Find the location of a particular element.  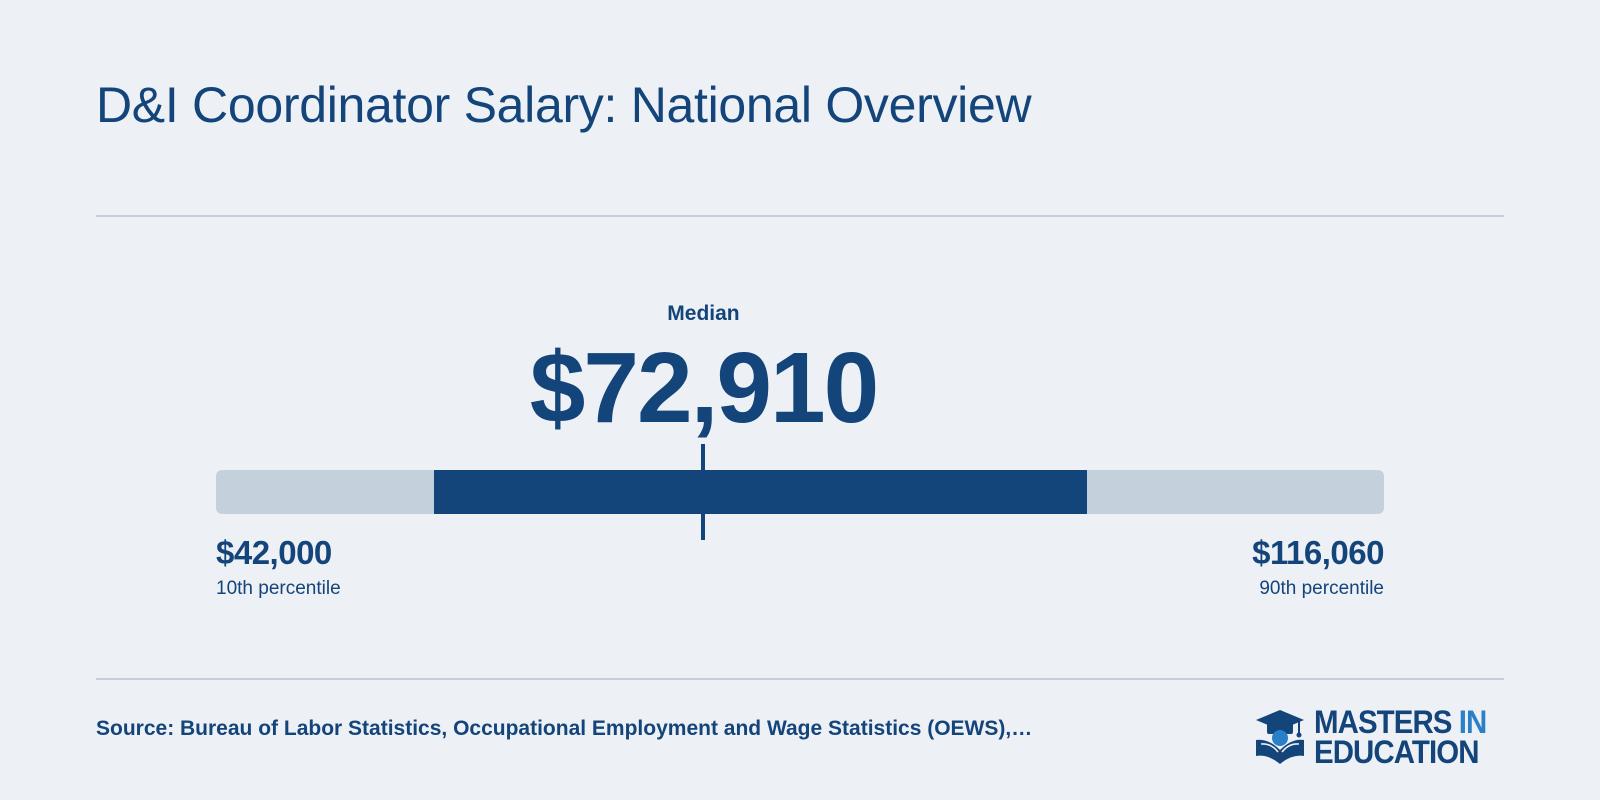

high-value: $116,060 is located at coordinates (1318, 552).